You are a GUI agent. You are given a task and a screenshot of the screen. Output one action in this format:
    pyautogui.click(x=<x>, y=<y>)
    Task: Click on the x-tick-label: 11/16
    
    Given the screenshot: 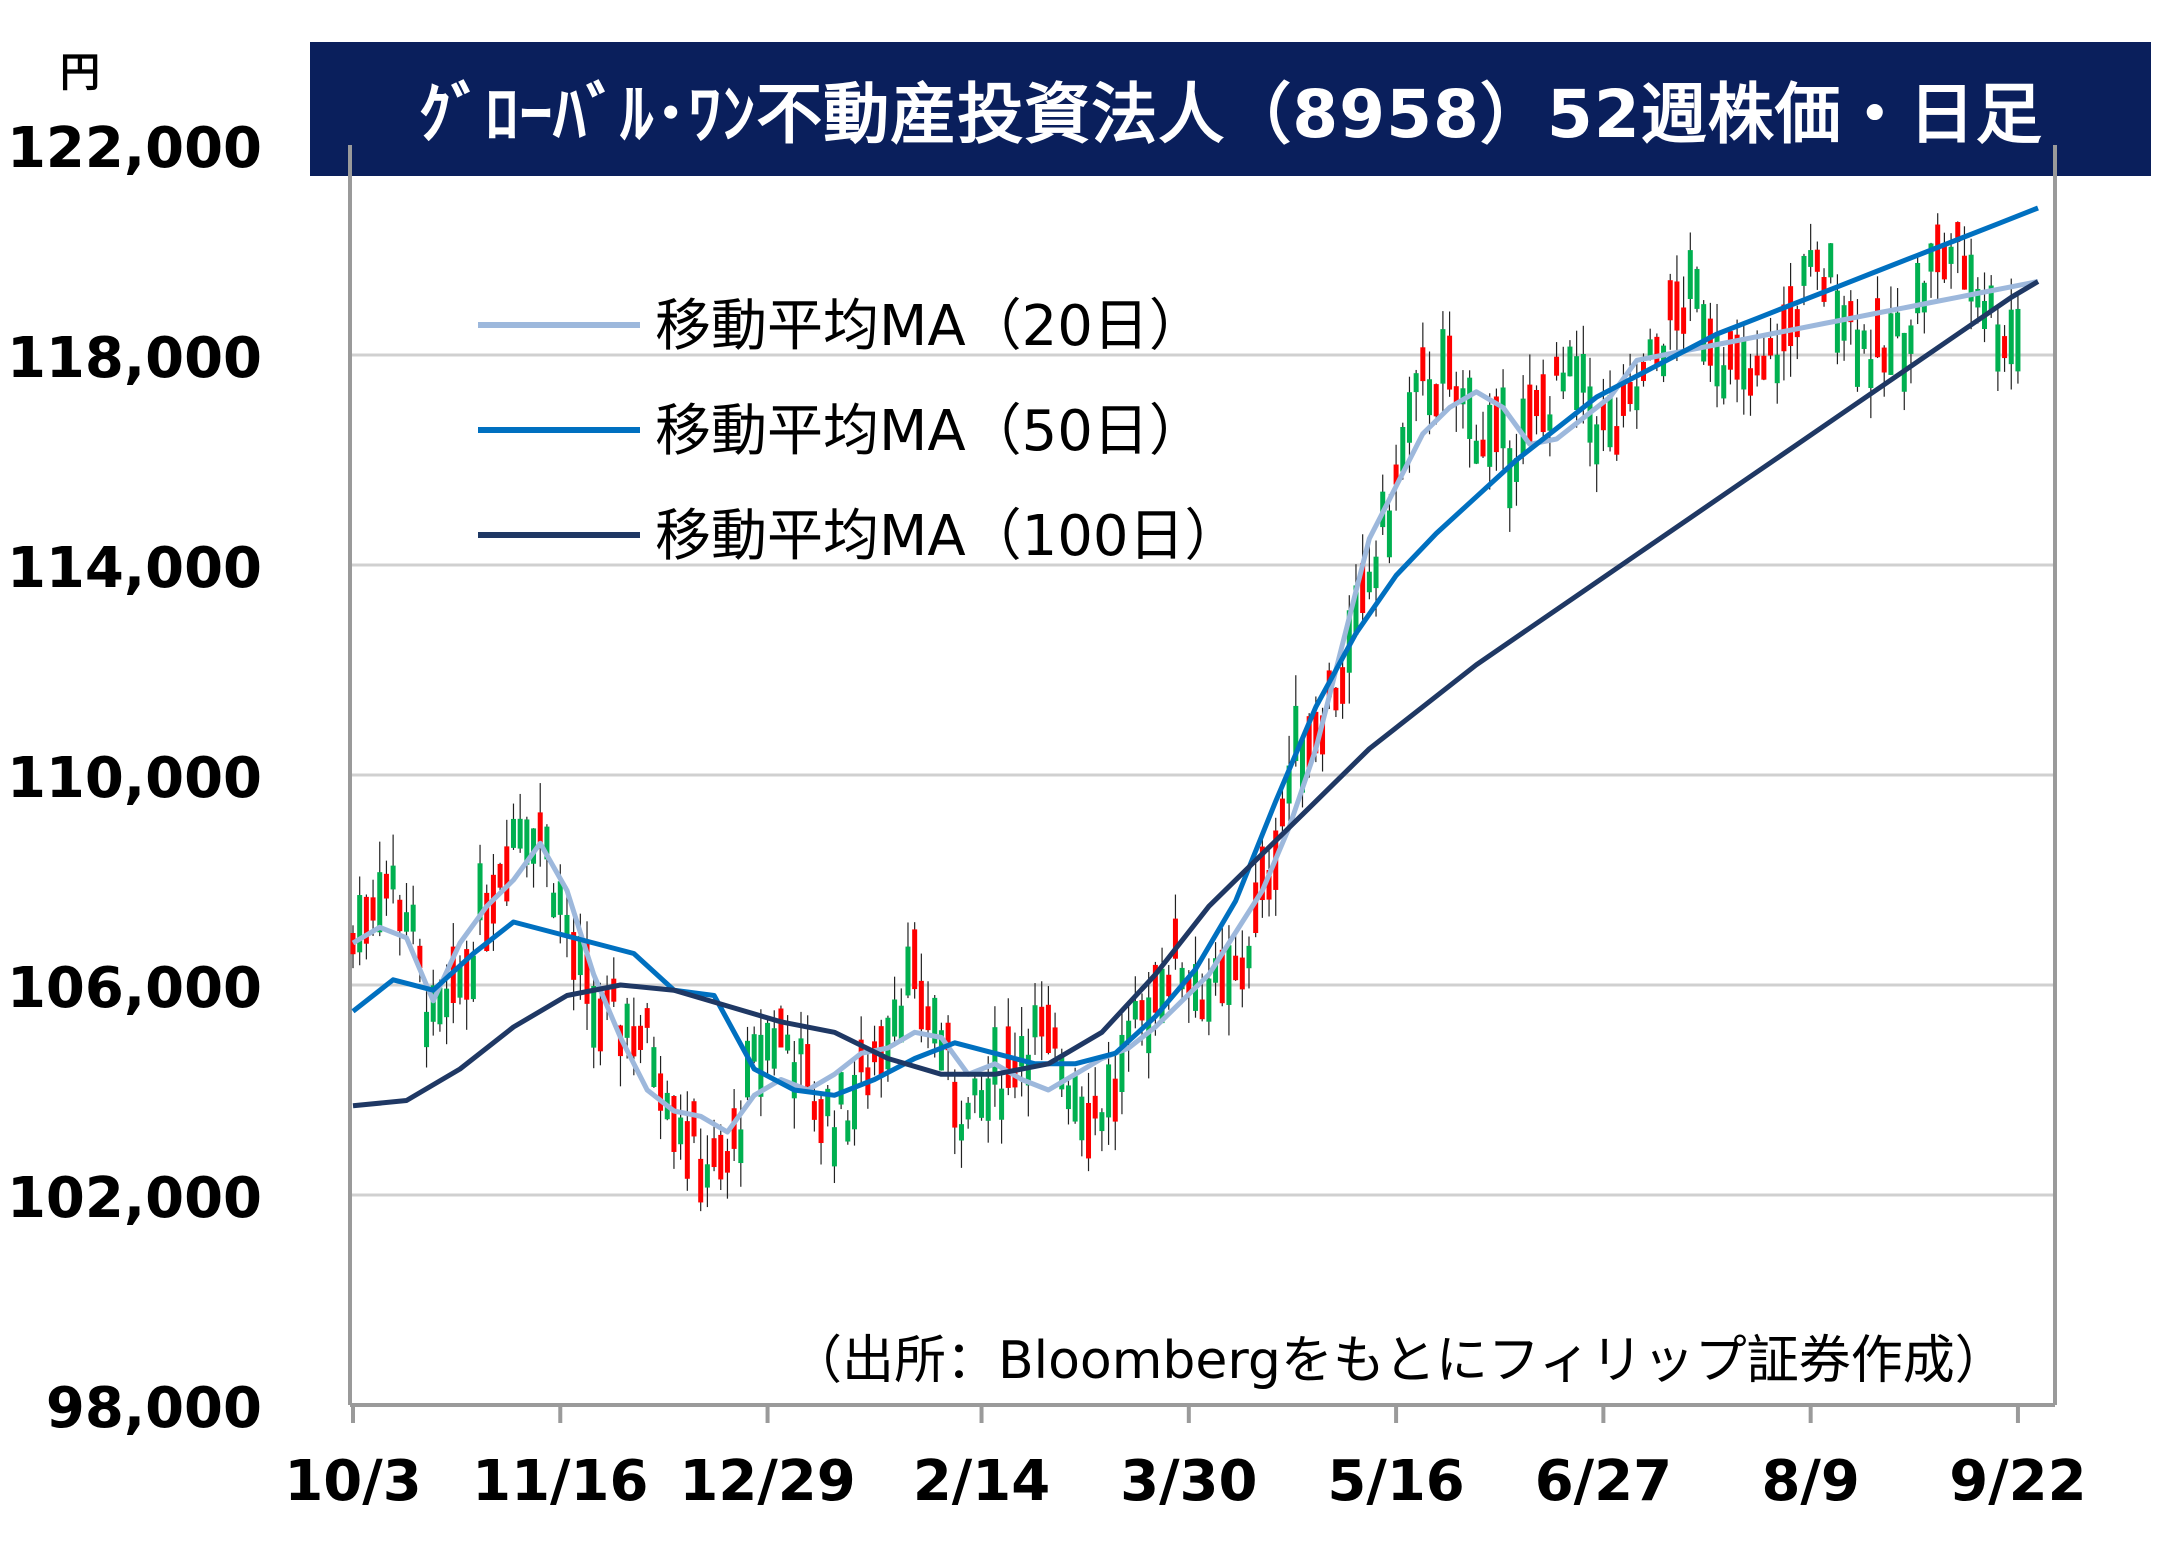 What is the action you would take?
    pyautogui.click(x=560, y=1481)
    